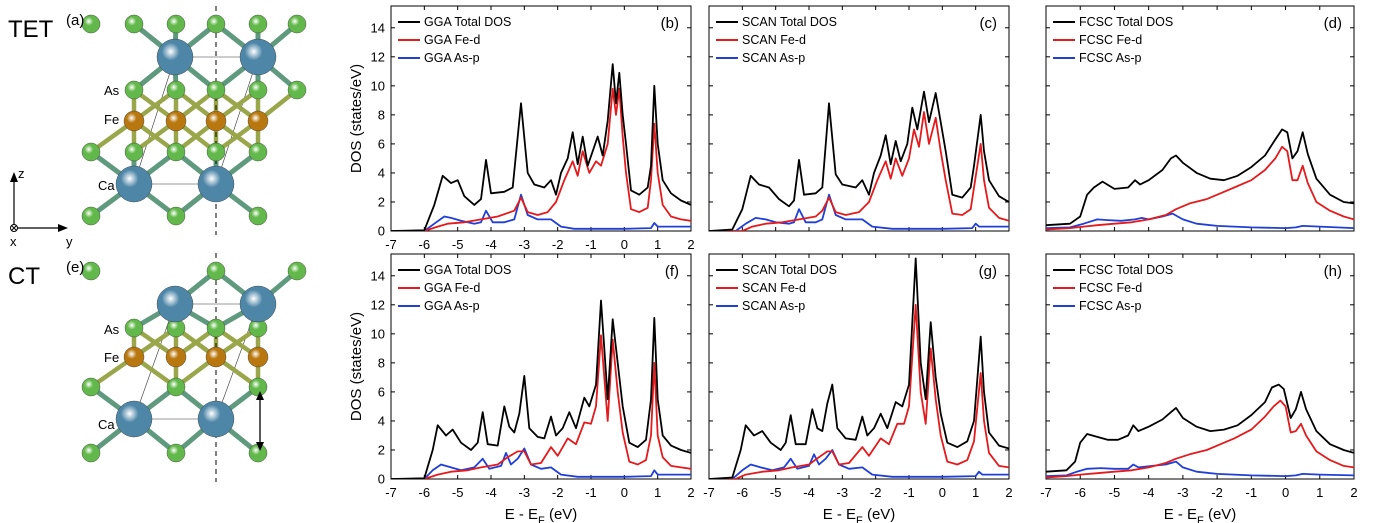 The width and height of the screenshot is (1373, 523). I want to click on y-tick-label: 10, so click(378, 85).